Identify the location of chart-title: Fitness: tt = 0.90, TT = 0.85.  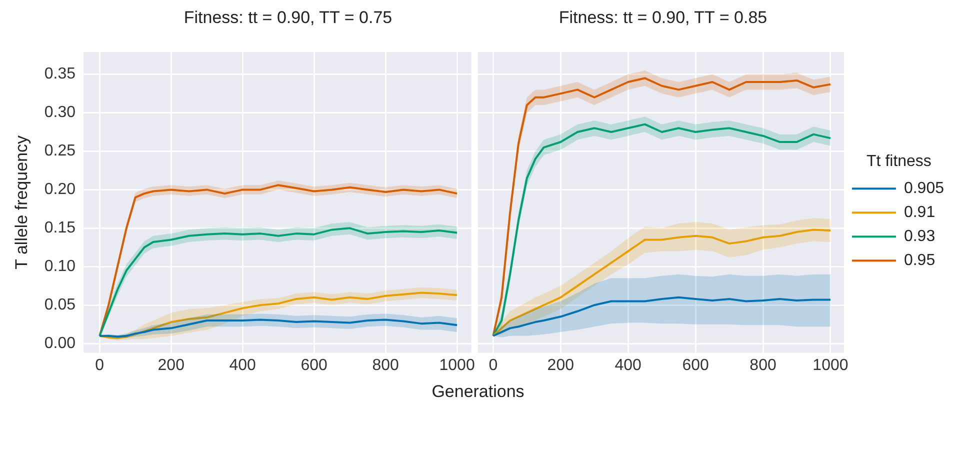
(663, 18).